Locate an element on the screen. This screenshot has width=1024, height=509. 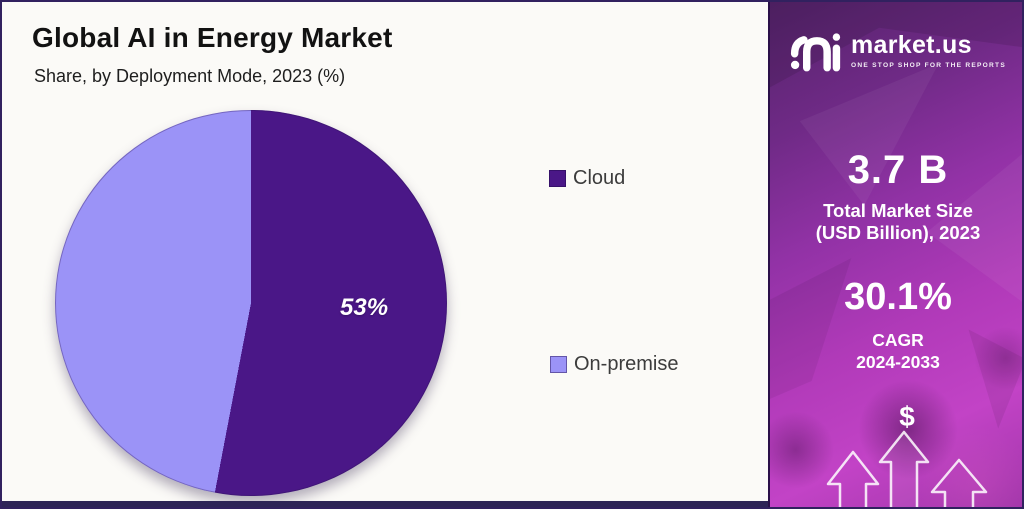
stat-market-size-value: 3.7 B is located at coordinates (898, 170).